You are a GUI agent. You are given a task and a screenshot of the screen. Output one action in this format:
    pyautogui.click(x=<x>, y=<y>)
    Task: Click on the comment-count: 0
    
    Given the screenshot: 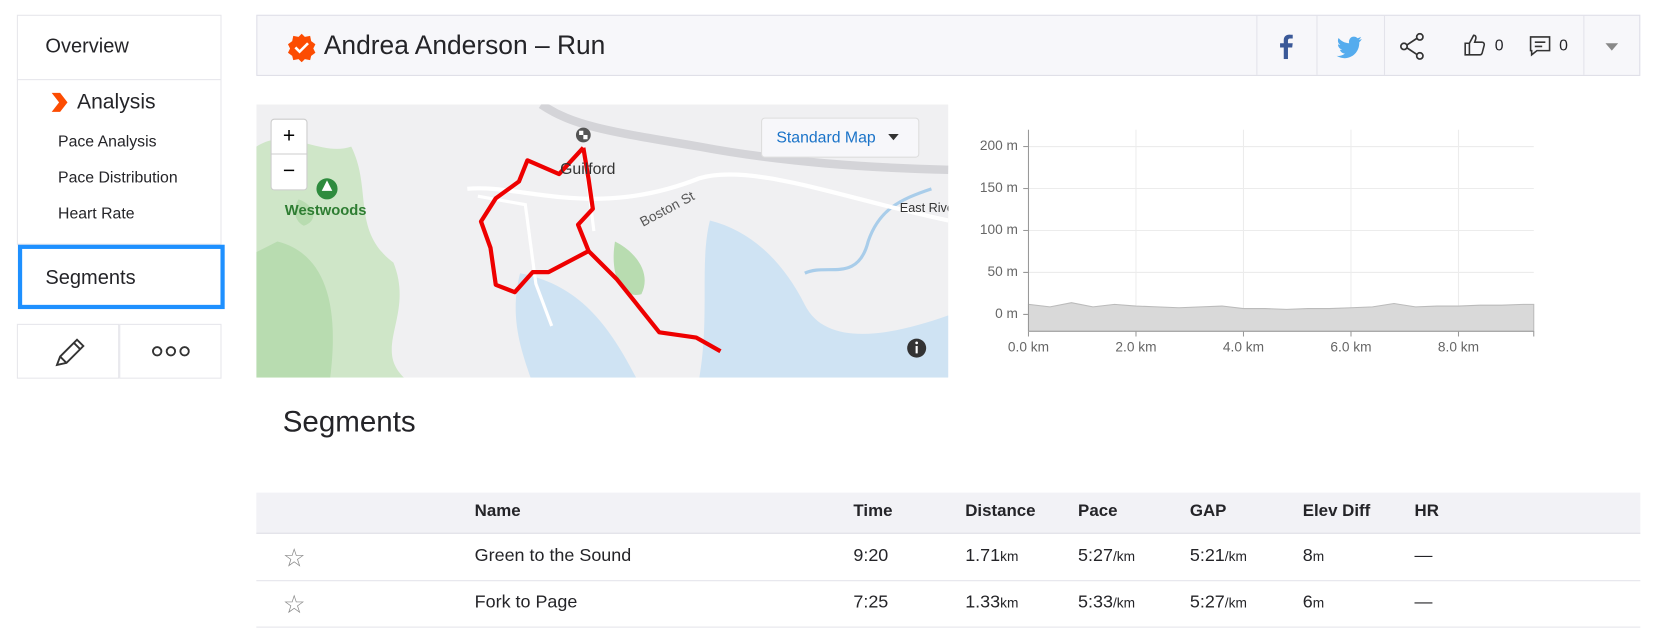 What is the action you would take?
    pyautogui.click(x=1563, y=45)
    